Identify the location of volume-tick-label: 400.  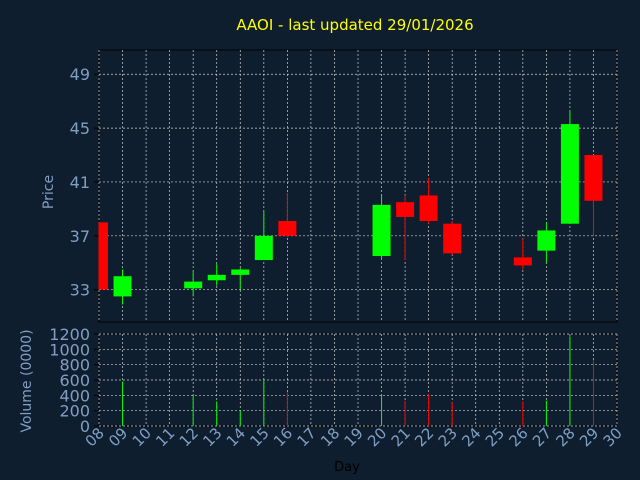
(74, 395).